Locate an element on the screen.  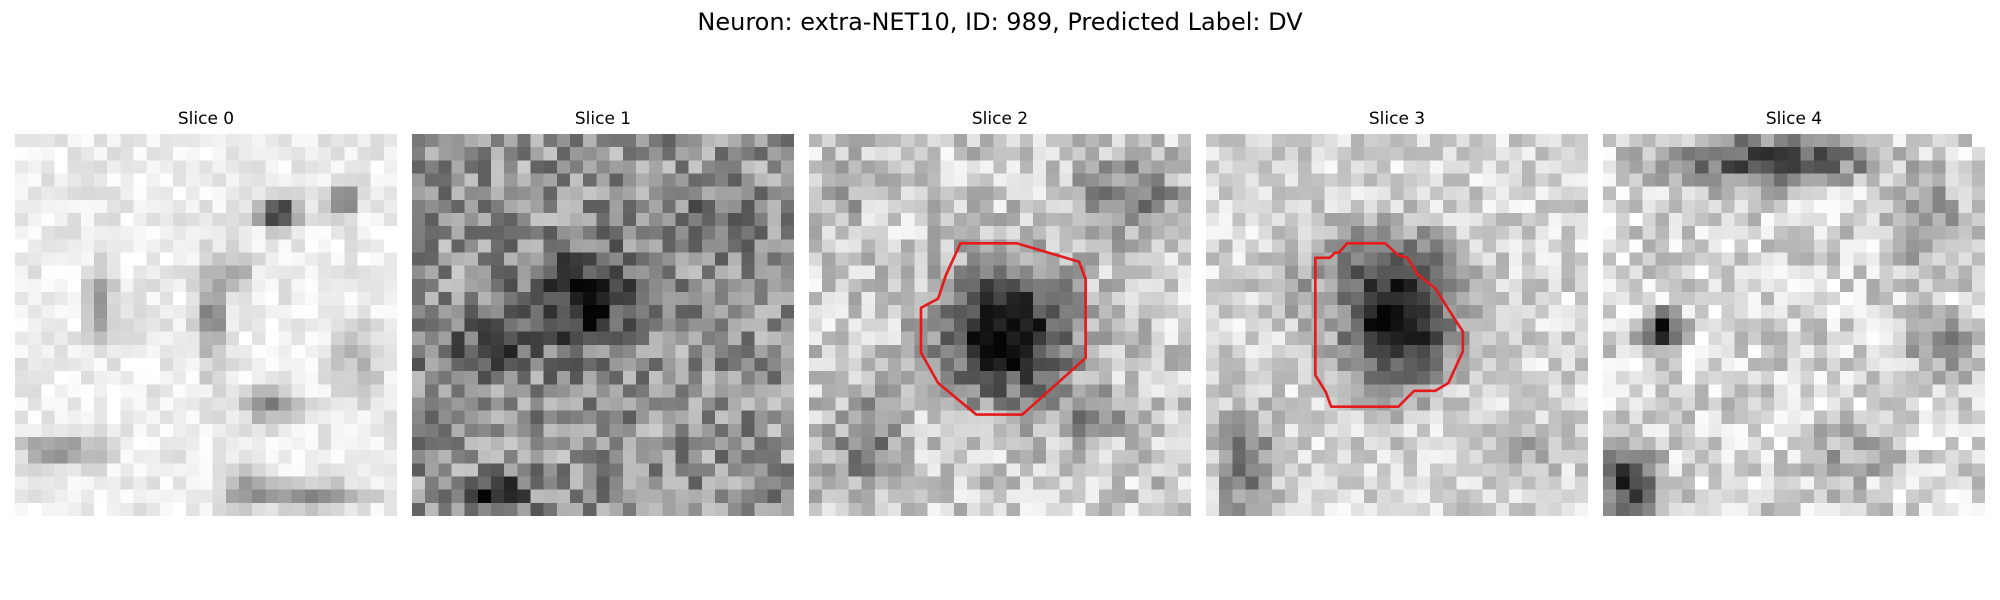
slice-panel-0: Slice 0 is located at coordinates (206, 119).